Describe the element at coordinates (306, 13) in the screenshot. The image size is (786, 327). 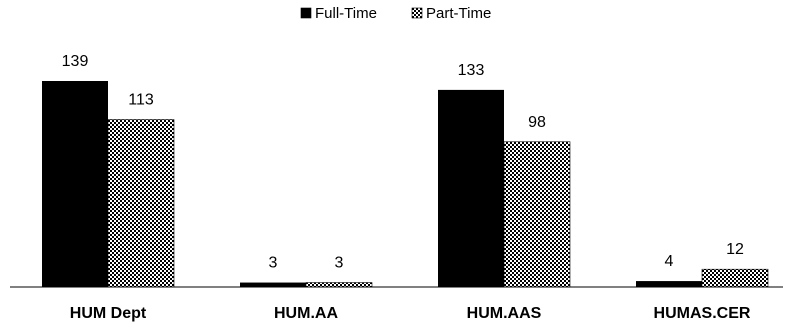
I see `legend-swatch-full-time` at that location.